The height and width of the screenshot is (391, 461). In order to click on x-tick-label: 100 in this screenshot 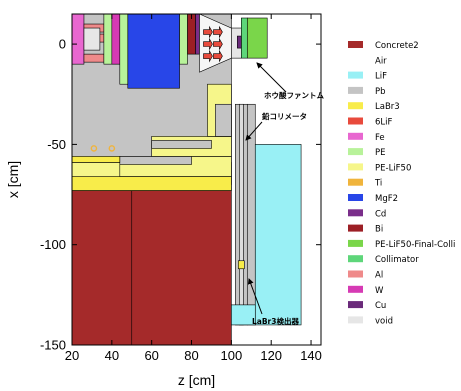, I will do `click(232, 355)`.